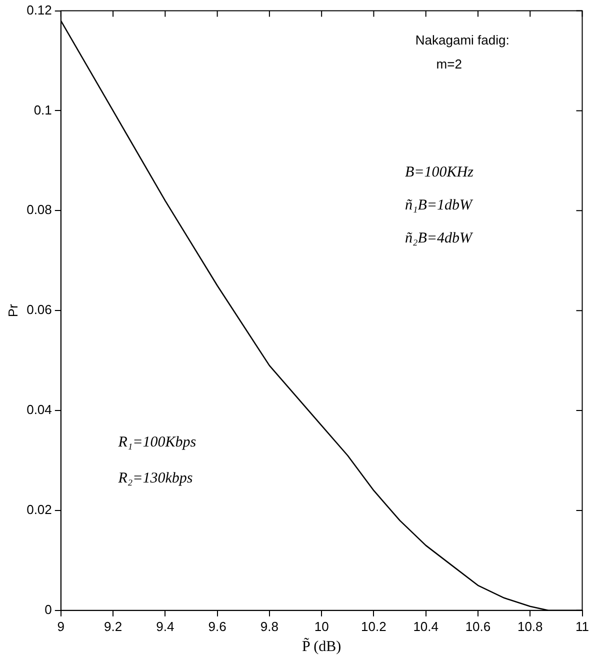  I want to click on x-tick-label: 9.6, so click(217, 626).